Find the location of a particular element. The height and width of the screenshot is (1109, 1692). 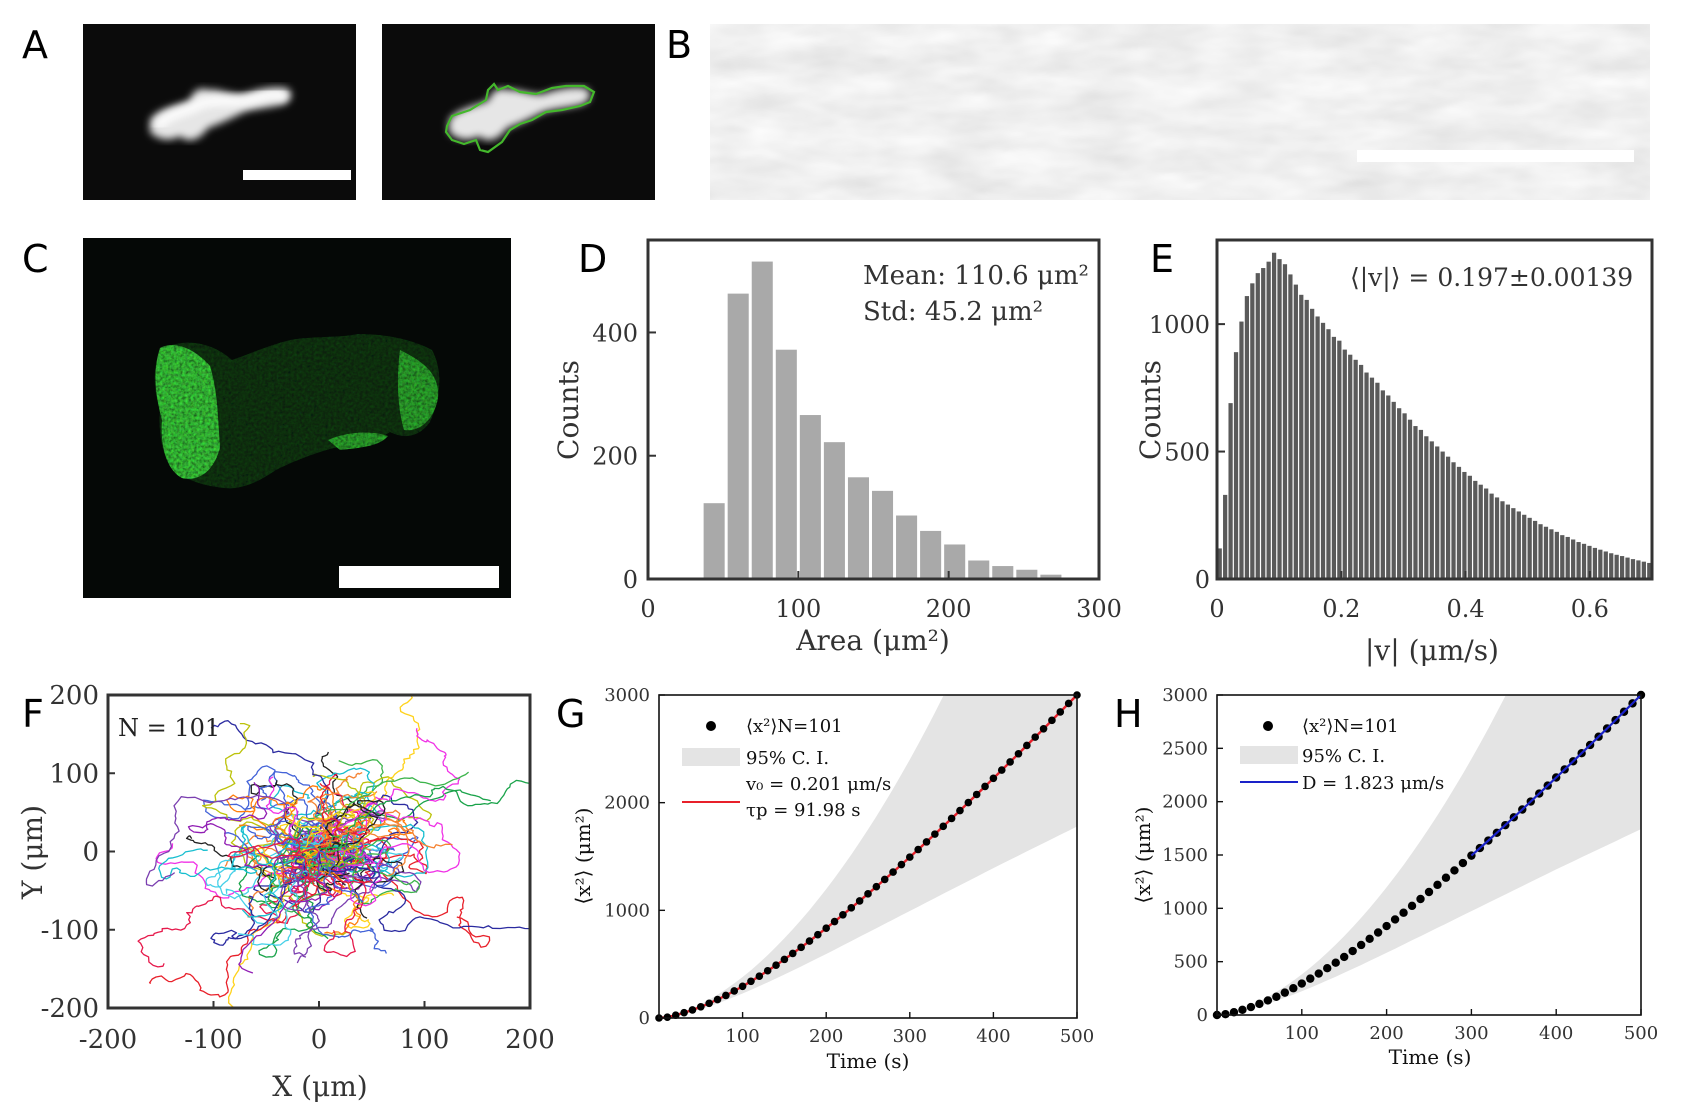

plot-frame is located at coordinates (1434, 409).